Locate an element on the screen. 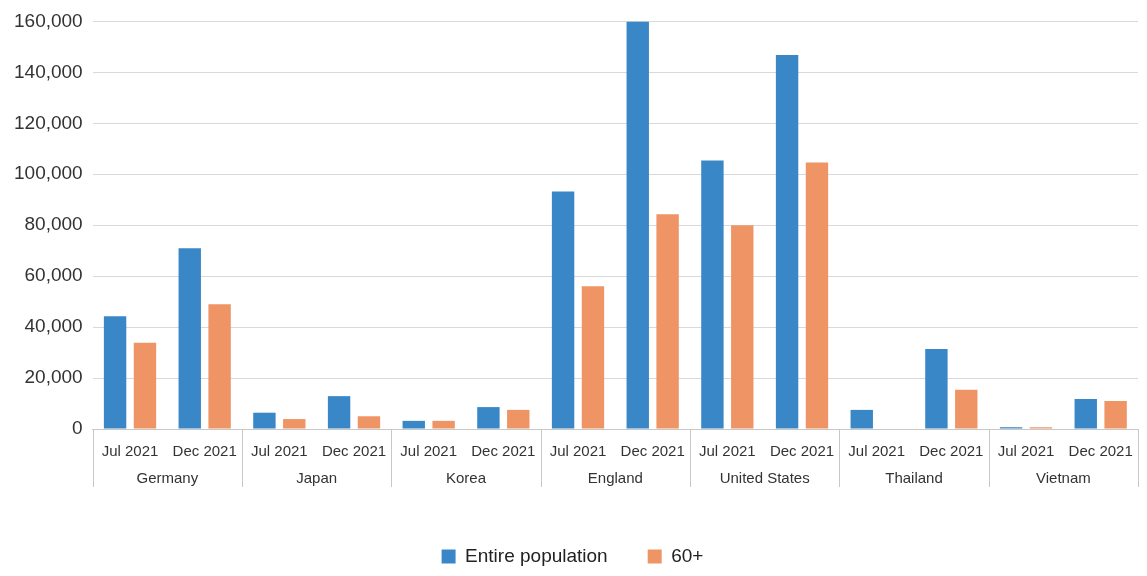  y-tick-label: 140,000 is located at coordinates (48, 71).